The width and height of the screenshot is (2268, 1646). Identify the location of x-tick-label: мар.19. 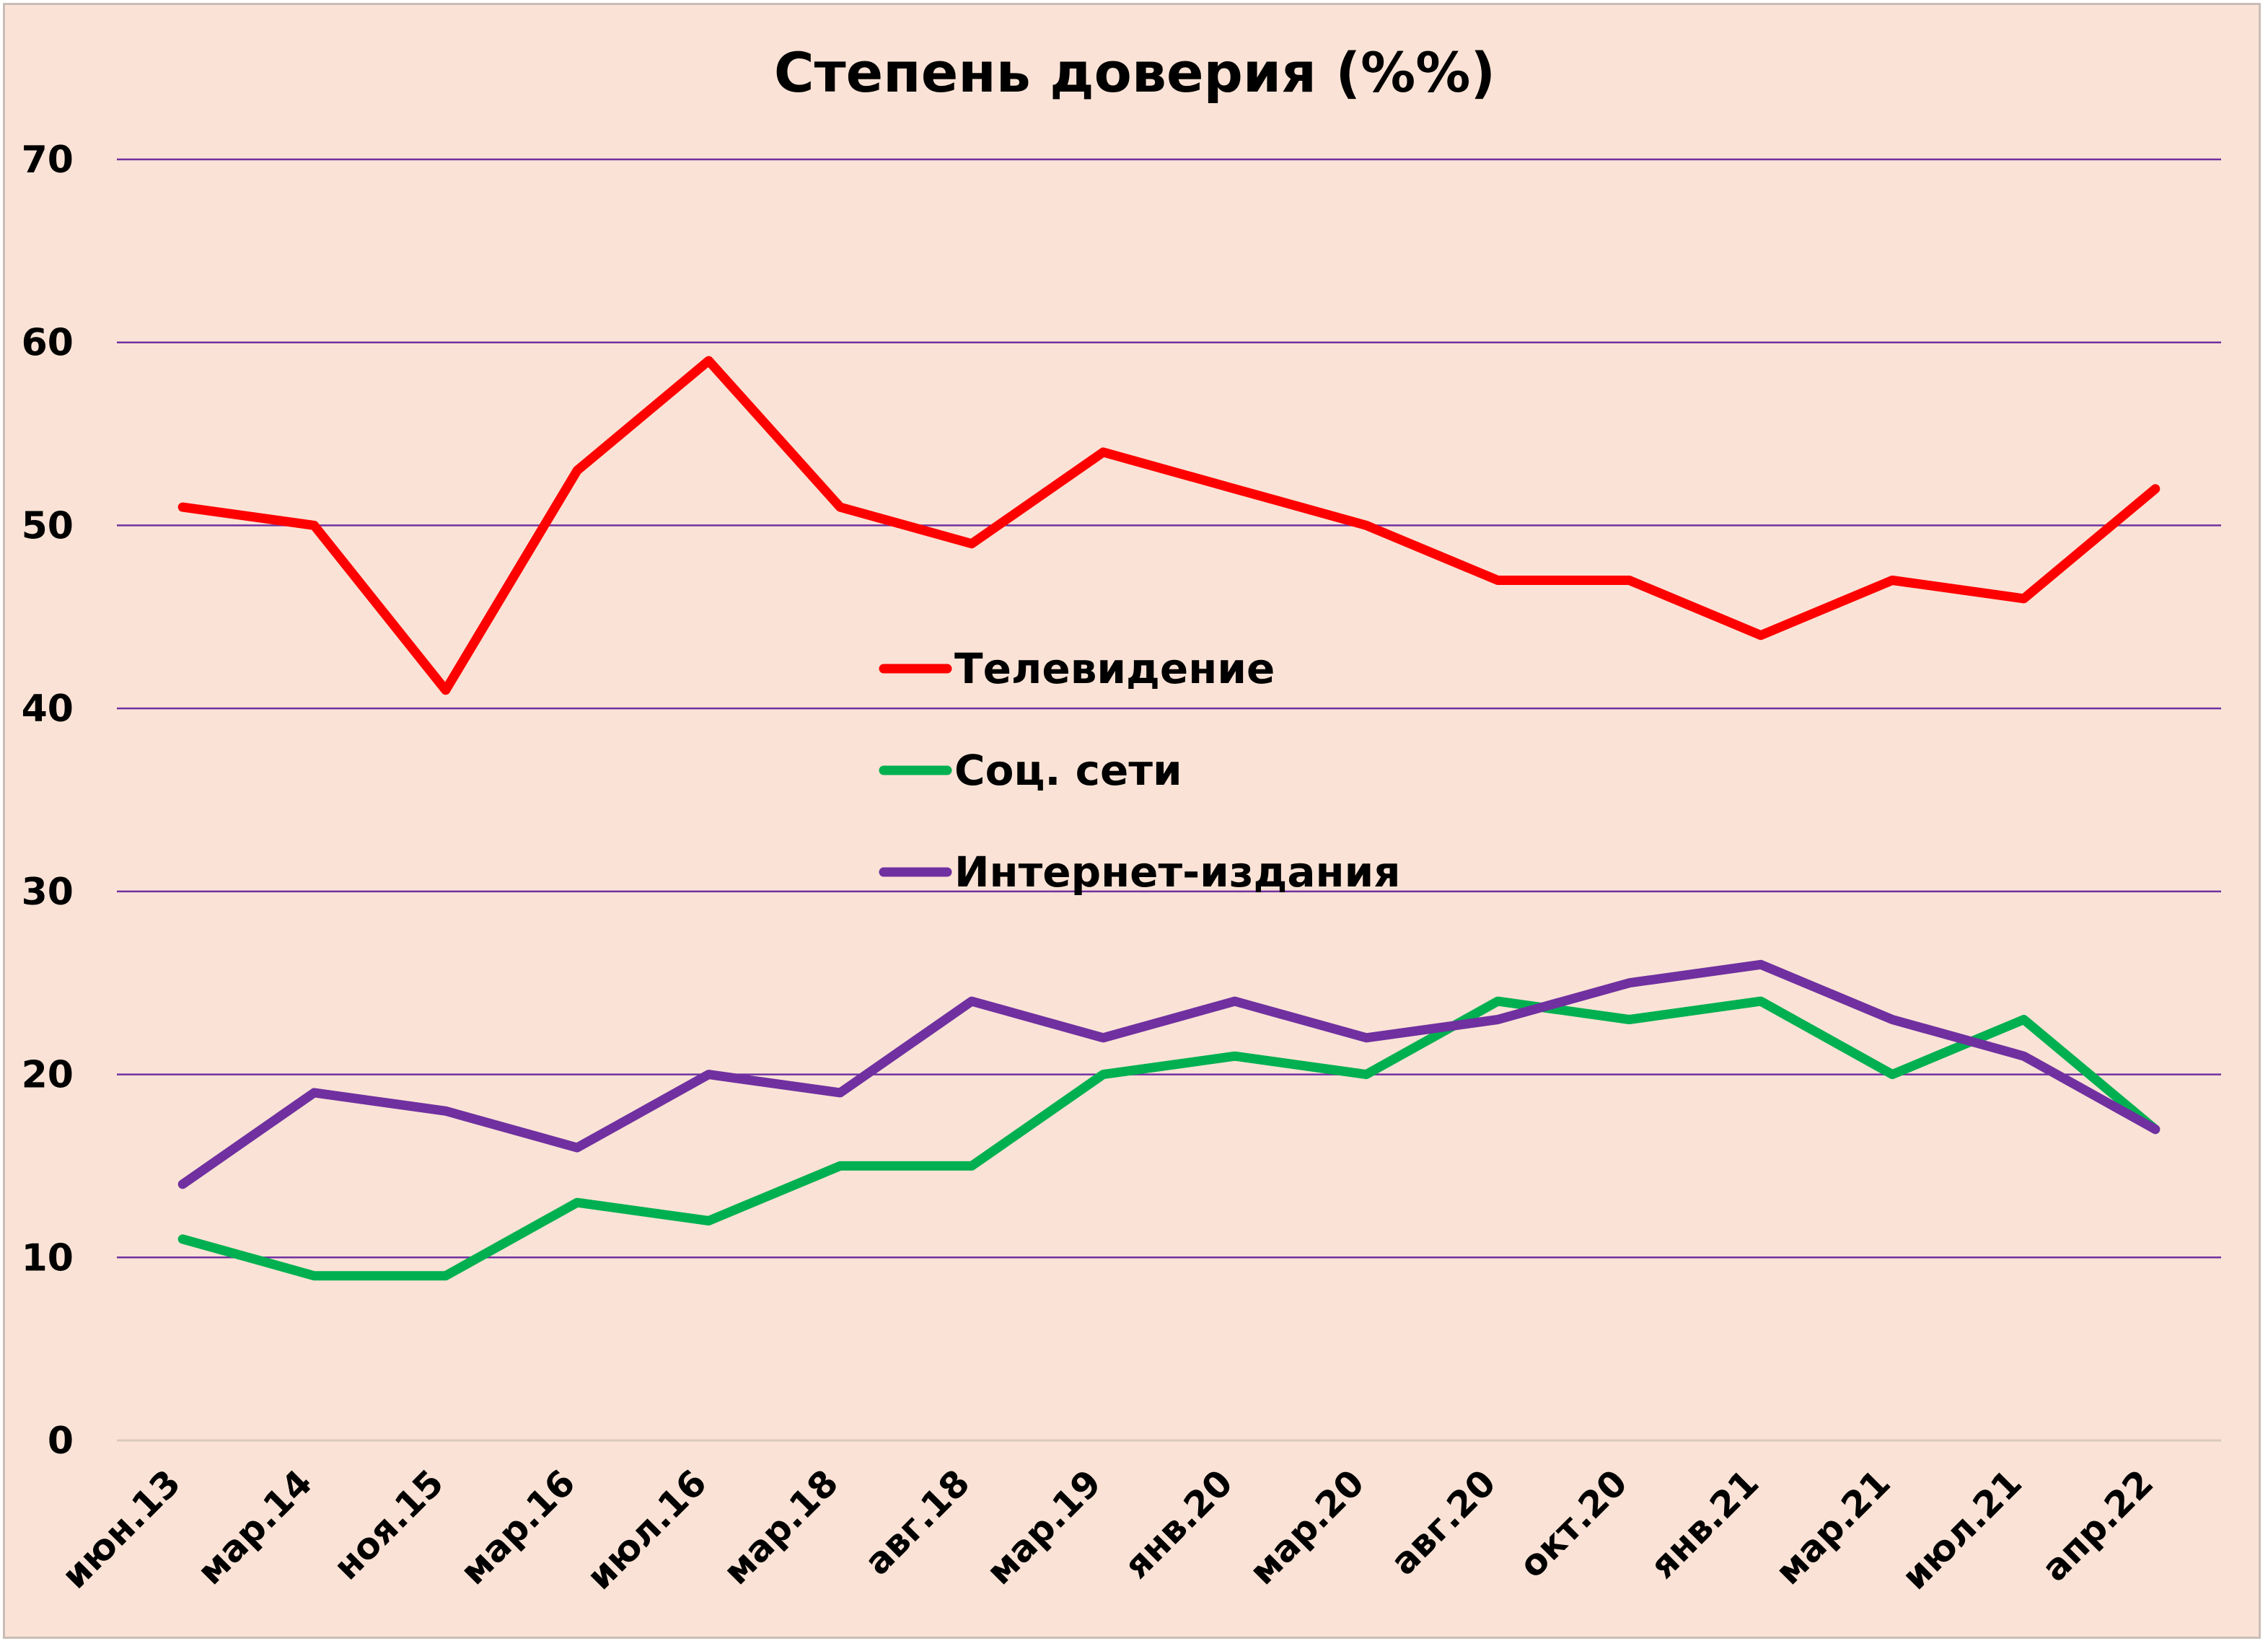
(1043, 1527).